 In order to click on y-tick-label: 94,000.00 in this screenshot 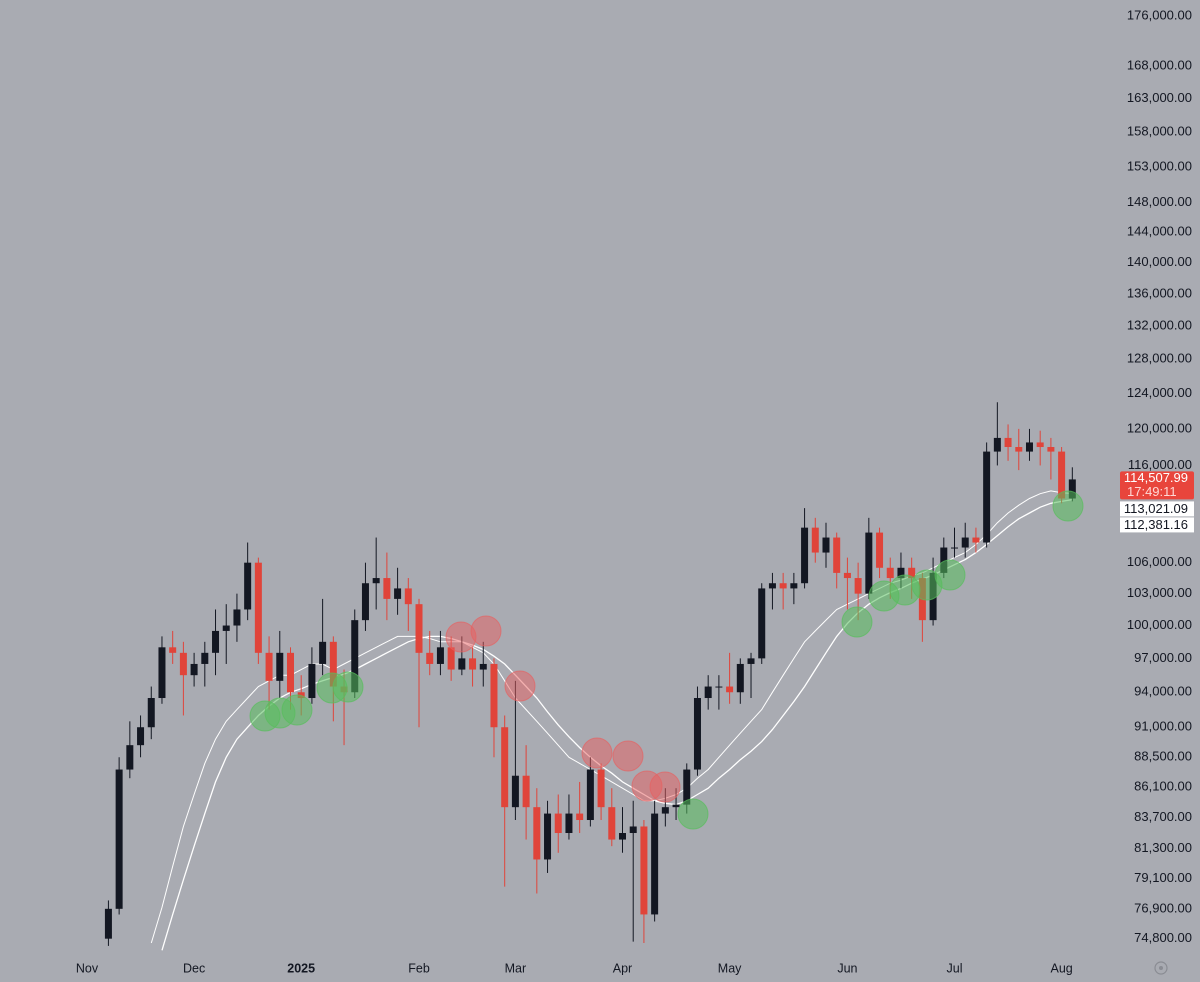, I will do `click(1163, 691)`.